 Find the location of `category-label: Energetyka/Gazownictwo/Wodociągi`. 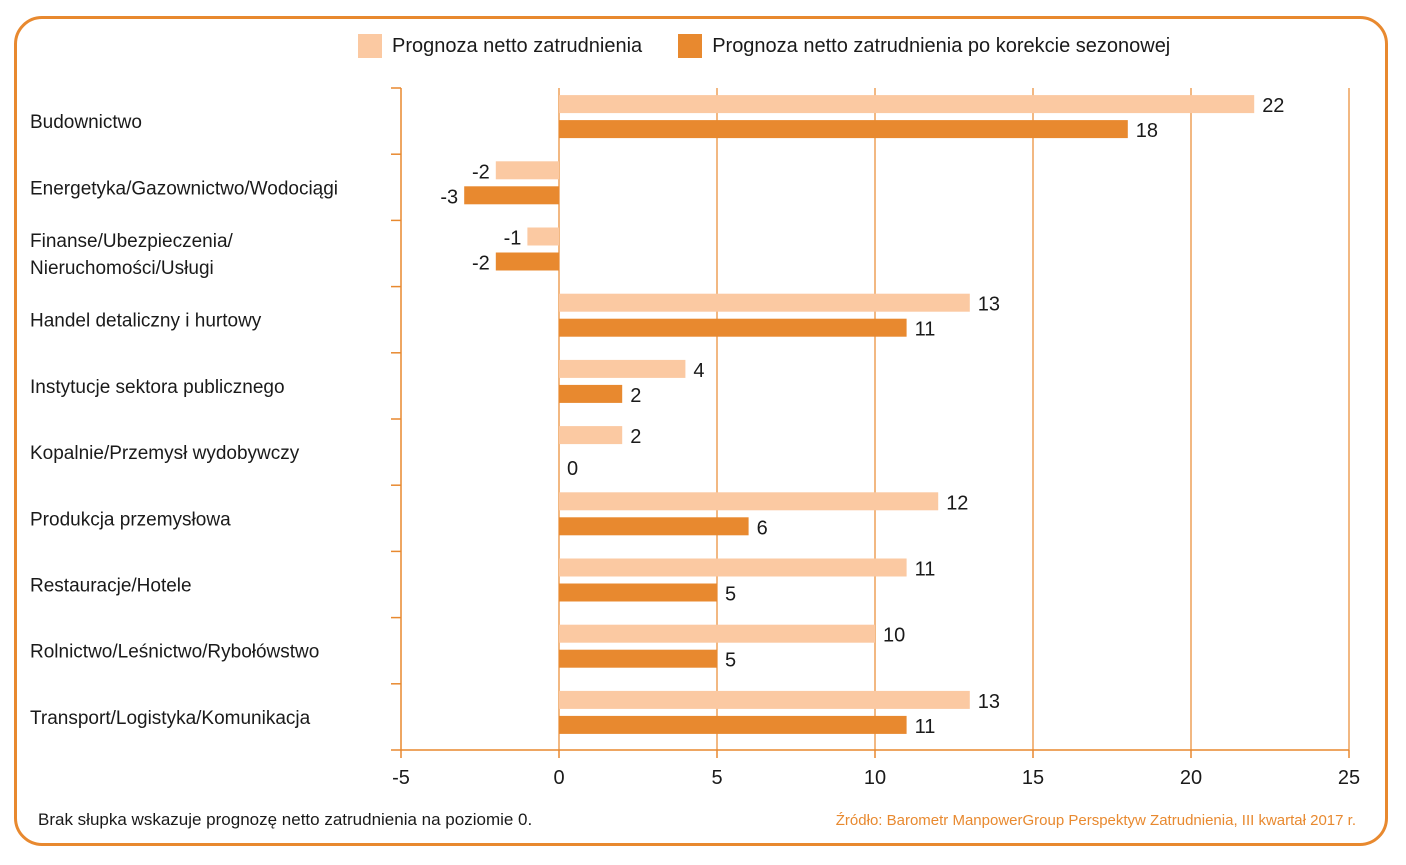

category-label: Energetyka/Gazownictwo/Wodociągi is located at coordinates (184, 188).